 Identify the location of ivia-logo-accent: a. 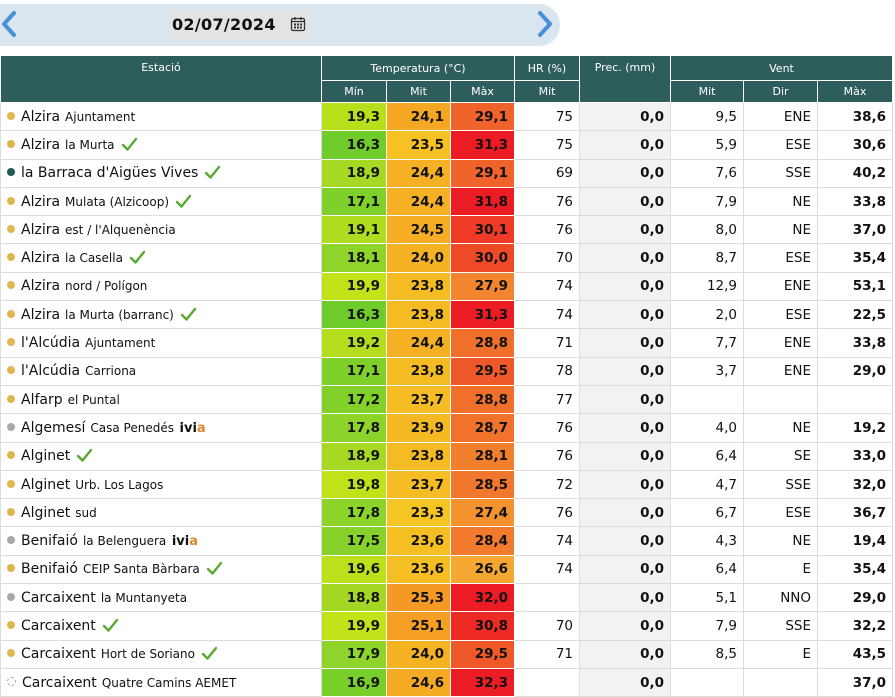
(193, 542).